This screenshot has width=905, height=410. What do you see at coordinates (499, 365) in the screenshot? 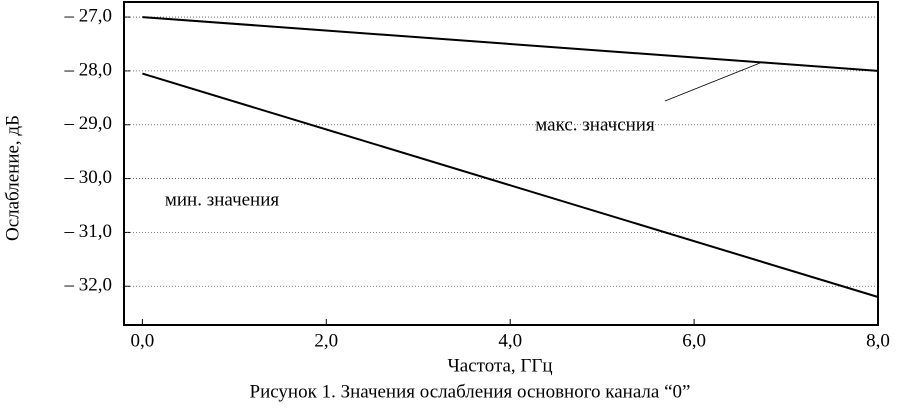
I see `x-axis-label: Частота, ГГц` at bounding box center [499, 365].